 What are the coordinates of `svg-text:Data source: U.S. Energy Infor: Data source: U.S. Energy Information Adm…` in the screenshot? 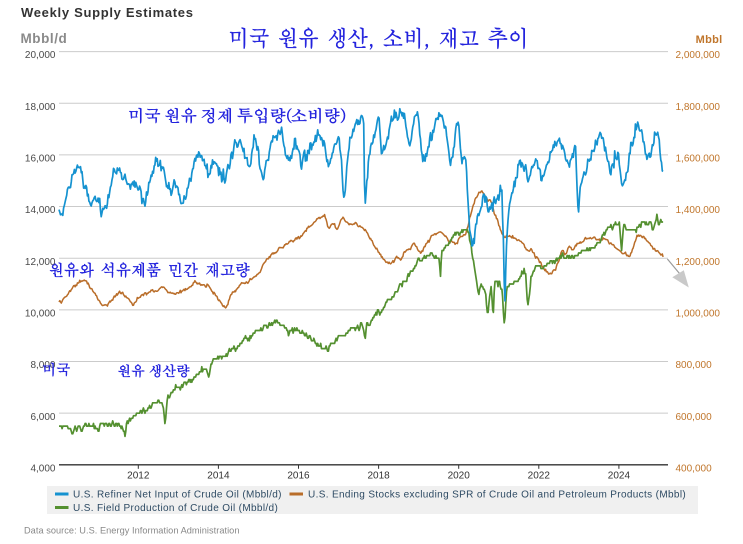 It's located at (132, 531).